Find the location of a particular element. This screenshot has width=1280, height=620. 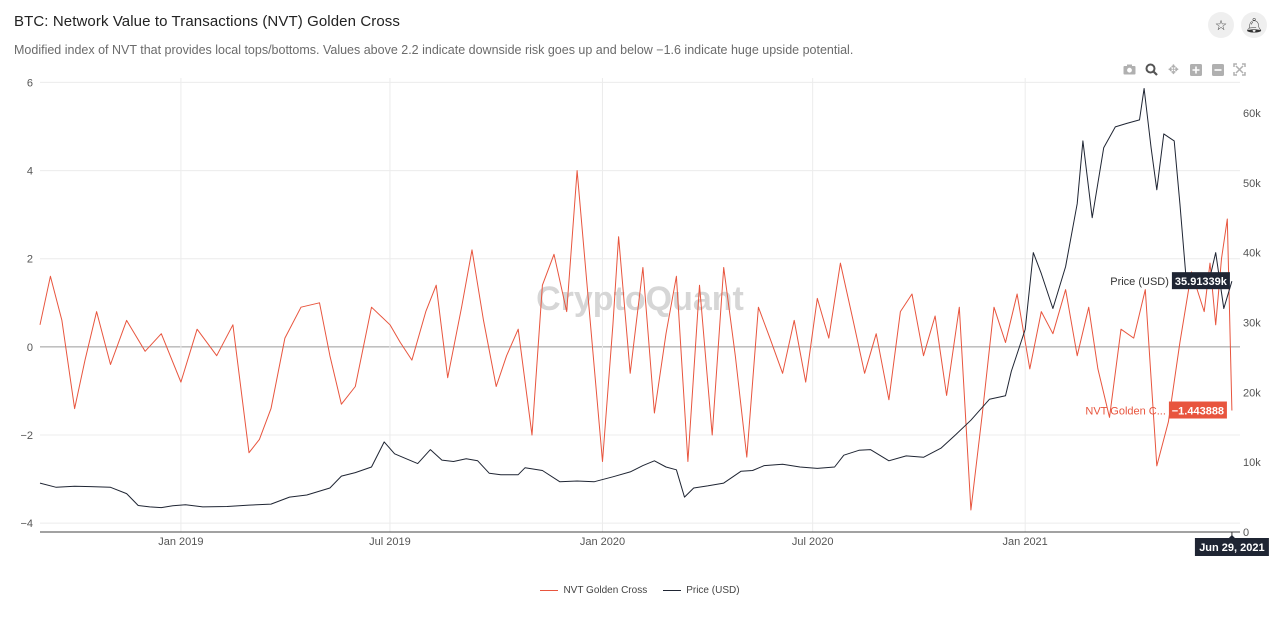

hover-nvt-value: −1.443888 is located at coordinates (1198, 412).